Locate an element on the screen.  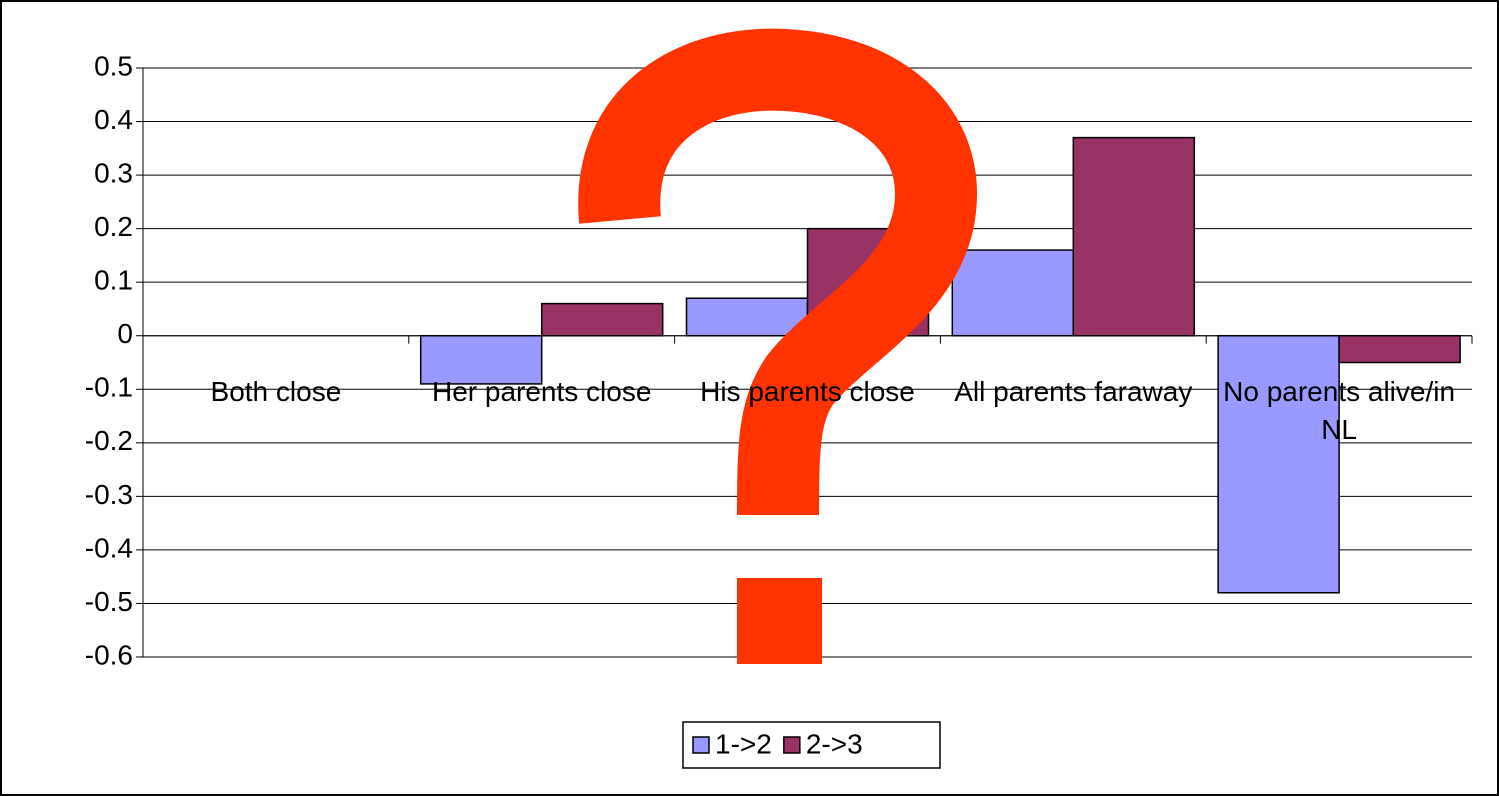
y-tick-label: -0.4 is located at coordinates (109, 547).